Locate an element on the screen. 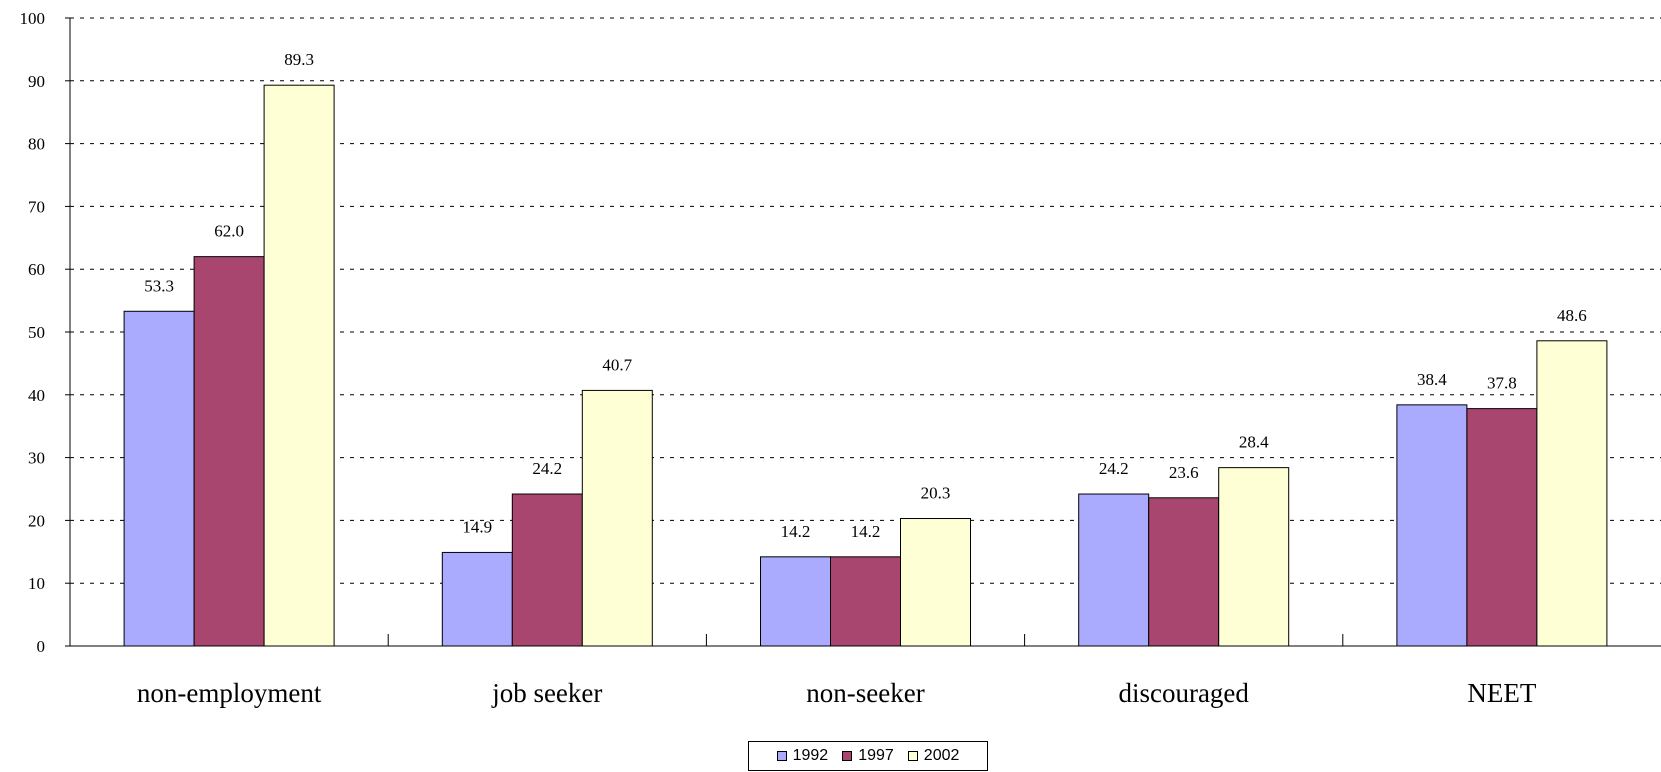  bar-1997-job-seeker is located at coordinates (547, 570).